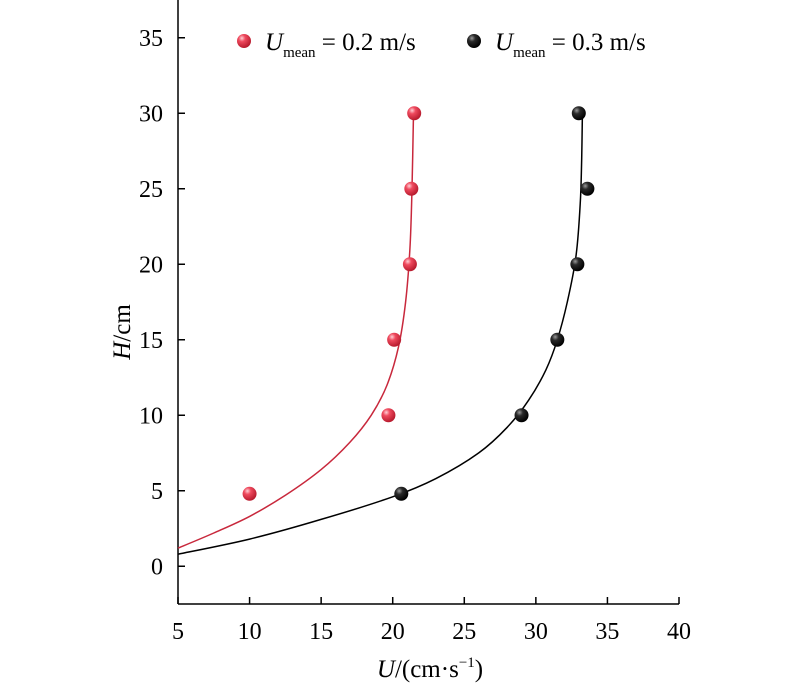 The image size is (800, 687). Describe the element at coordinates (464, 632) in the screenshot. I see `x-tick-label-4: 25` at that location.